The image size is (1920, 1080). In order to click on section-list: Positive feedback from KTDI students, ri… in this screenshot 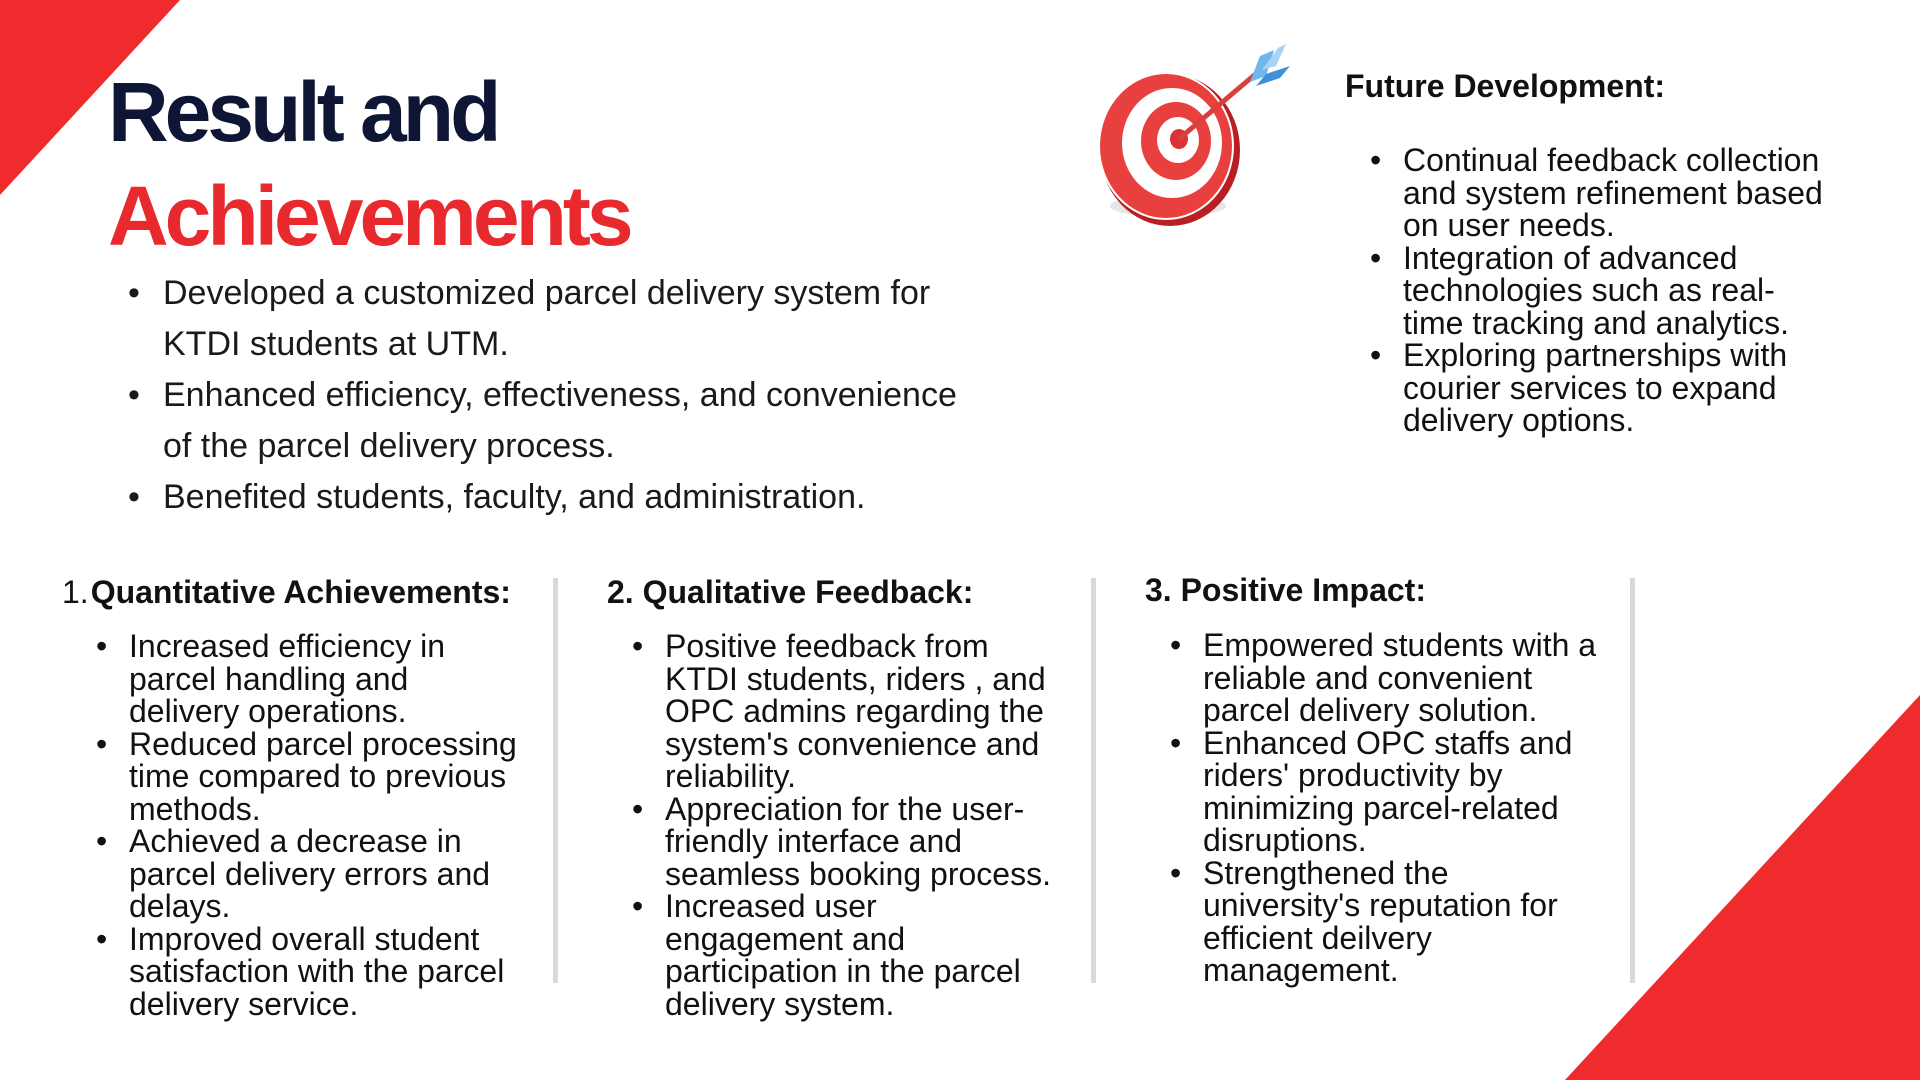, I will do `click(847, 825)`.